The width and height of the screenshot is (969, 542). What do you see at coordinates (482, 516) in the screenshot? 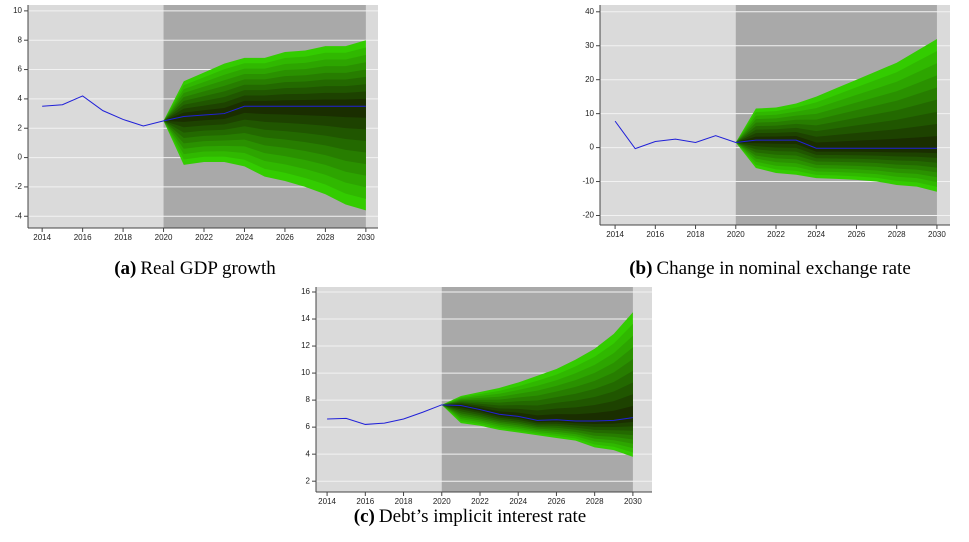
I see `caption-text: Debt’s implicit interest rate` at bounding box center [482, 516].